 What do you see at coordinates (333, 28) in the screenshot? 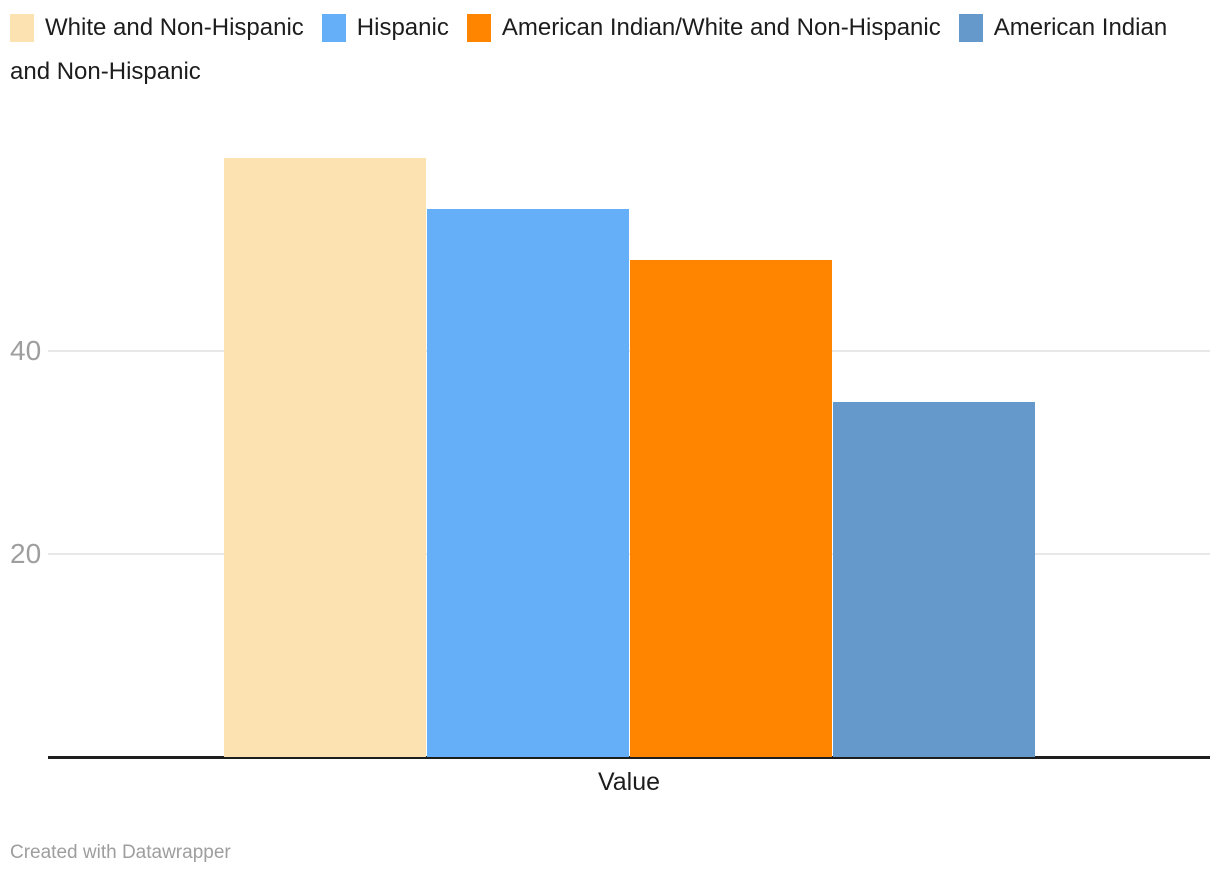
I see `legend-swatch-hispanic` at bounding box center [333, 28].